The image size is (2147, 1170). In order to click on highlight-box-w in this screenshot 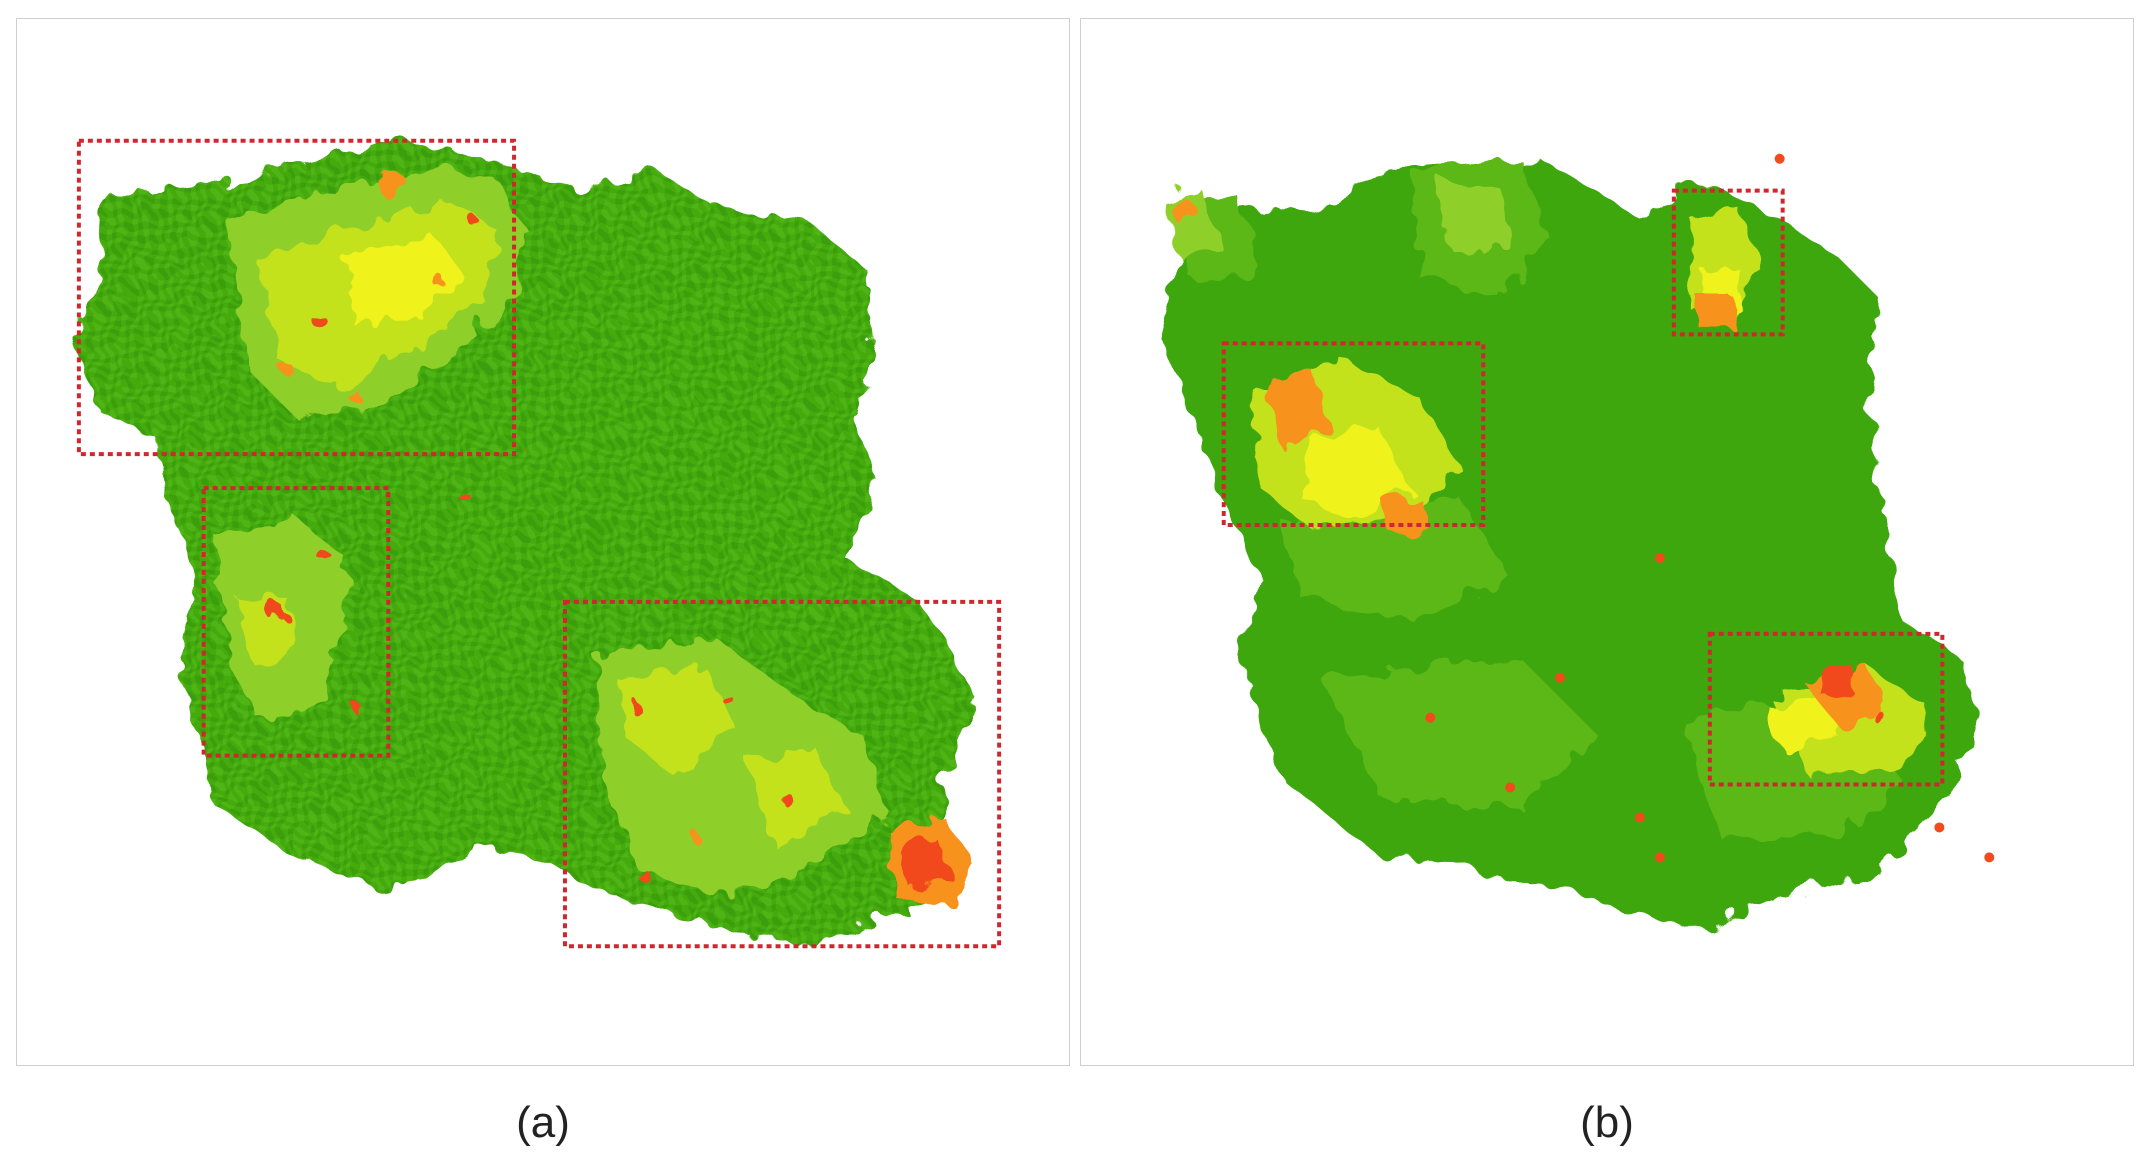, I will do `click(296, 622)`.